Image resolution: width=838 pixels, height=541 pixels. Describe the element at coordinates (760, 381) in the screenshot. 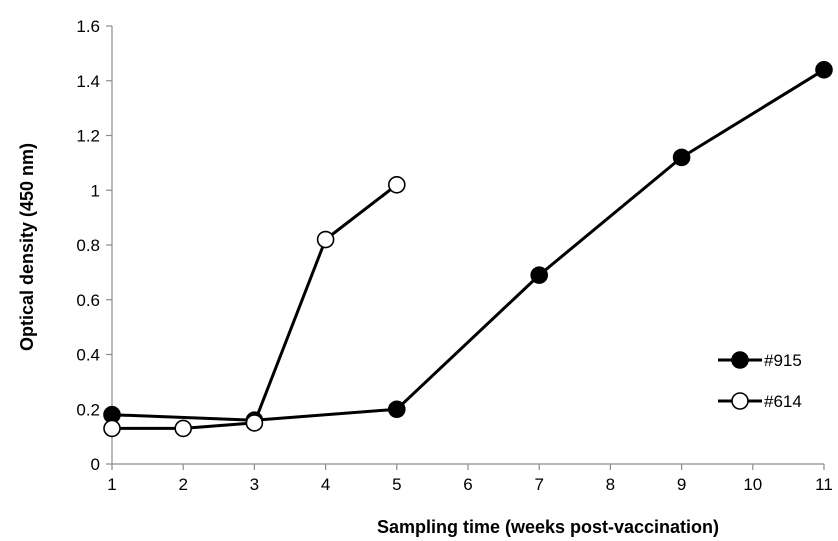

I see `legend: #915 #614` at that location.